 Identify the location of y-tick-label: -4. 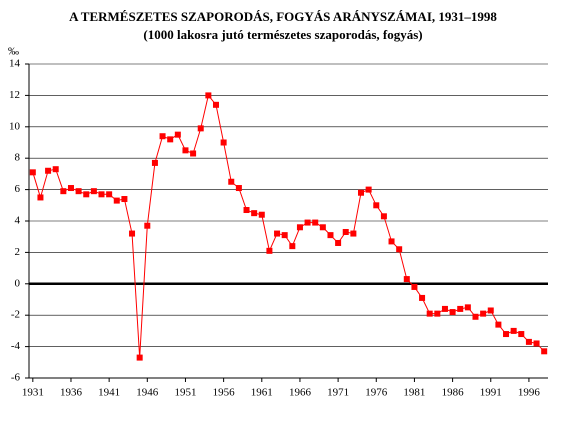
(16, 346).